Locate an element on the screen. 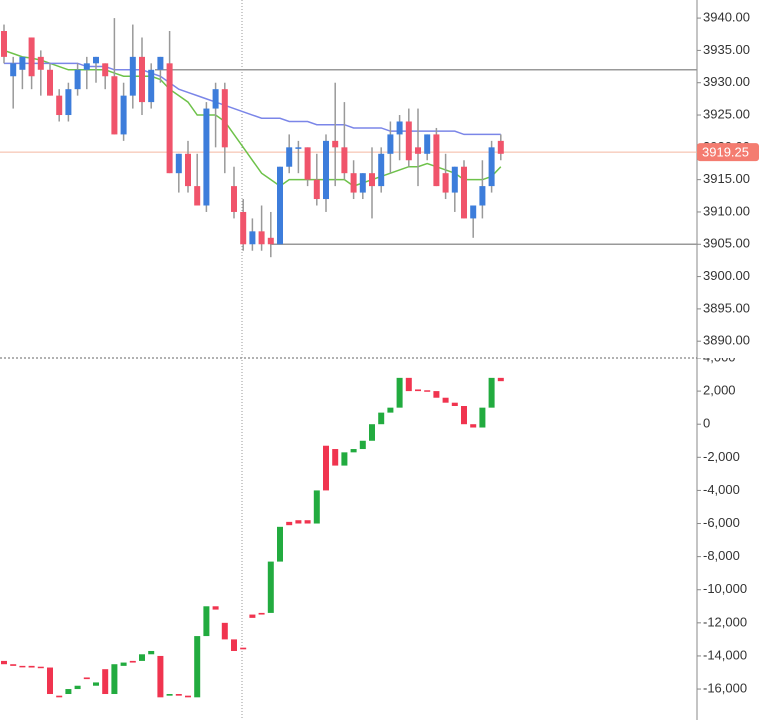 The image size is (769, 720). y-tick-label: -6,000 is located at coordinates (721, 522).